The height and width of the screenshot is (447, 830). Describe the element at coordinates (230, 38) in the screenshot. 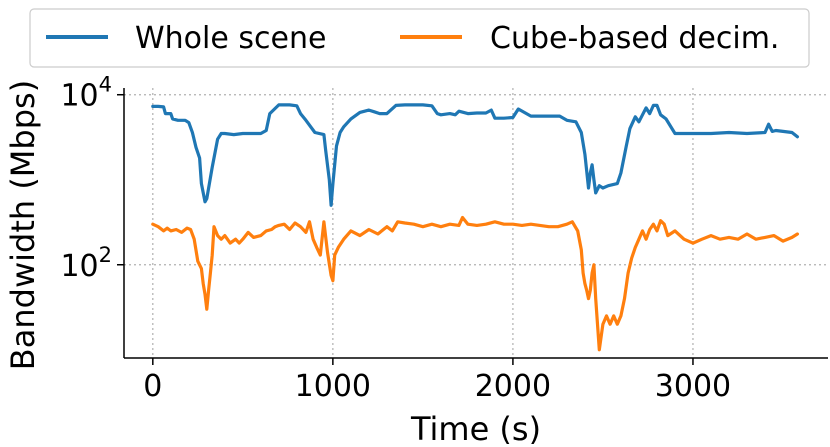

I see `legend-label-whole-scene: Whole scene` at that location.